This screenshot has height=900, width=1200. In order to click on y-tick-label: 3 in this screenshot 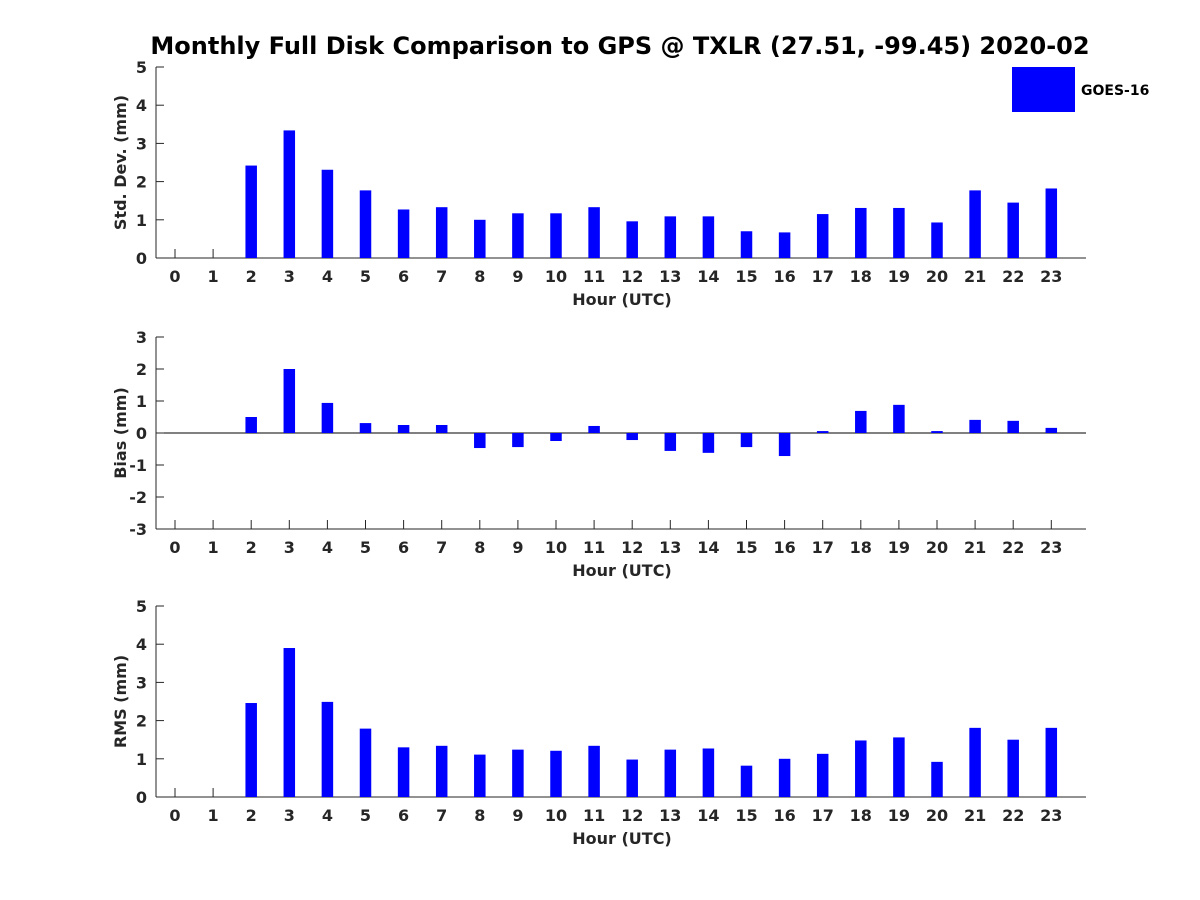, I will do `click(141, 337)`.